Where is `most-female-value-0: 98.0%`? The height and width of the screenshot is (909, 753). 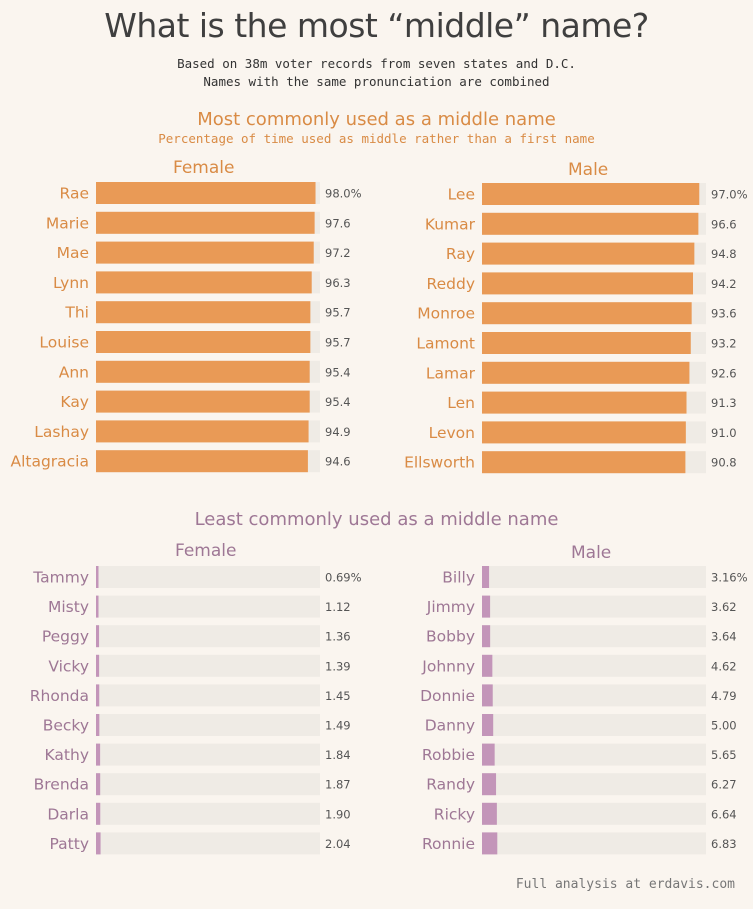 most-female-value-0: 98.0% is located at coordinates (343, 194).